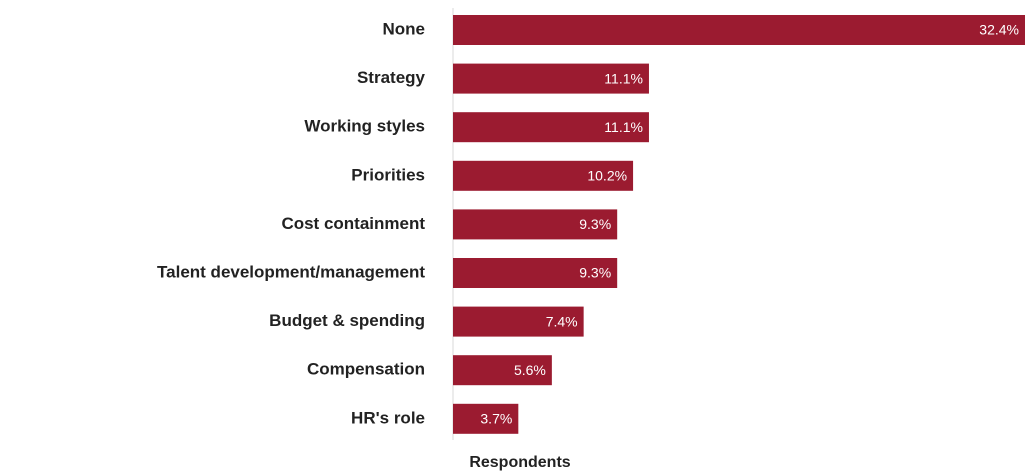  Describe the element at coordinates (347, 320) in the screenshot. I see `category-label: Budget & spending` at that location.